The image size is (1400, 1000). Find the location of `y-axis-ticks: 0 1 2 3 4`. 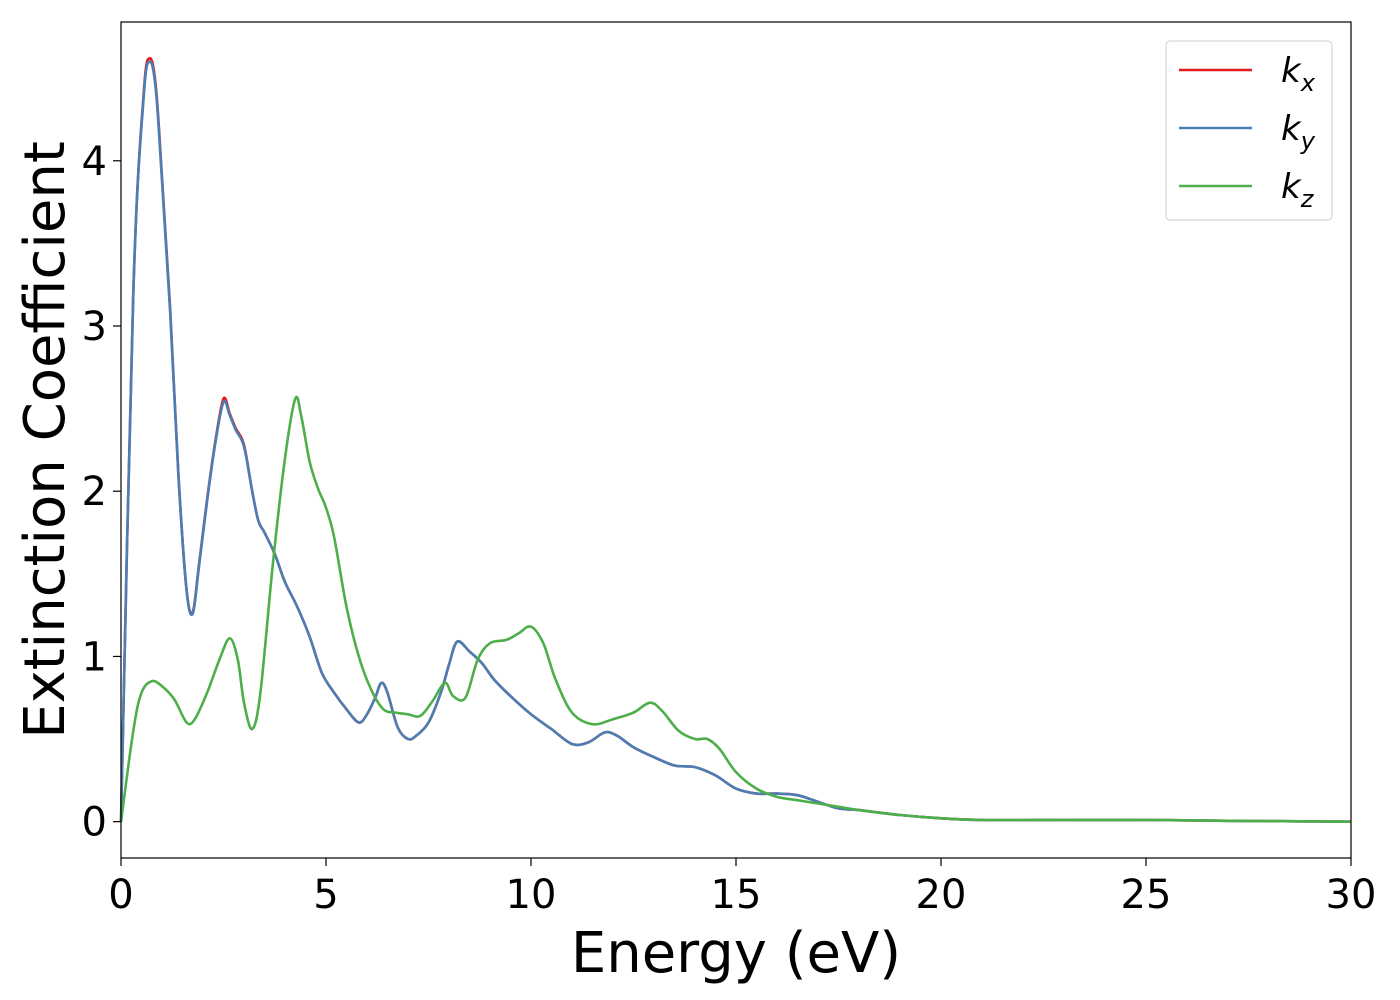

y-axis-ticks: 0 1 2 3 4 is located at coordinates (101, 492).